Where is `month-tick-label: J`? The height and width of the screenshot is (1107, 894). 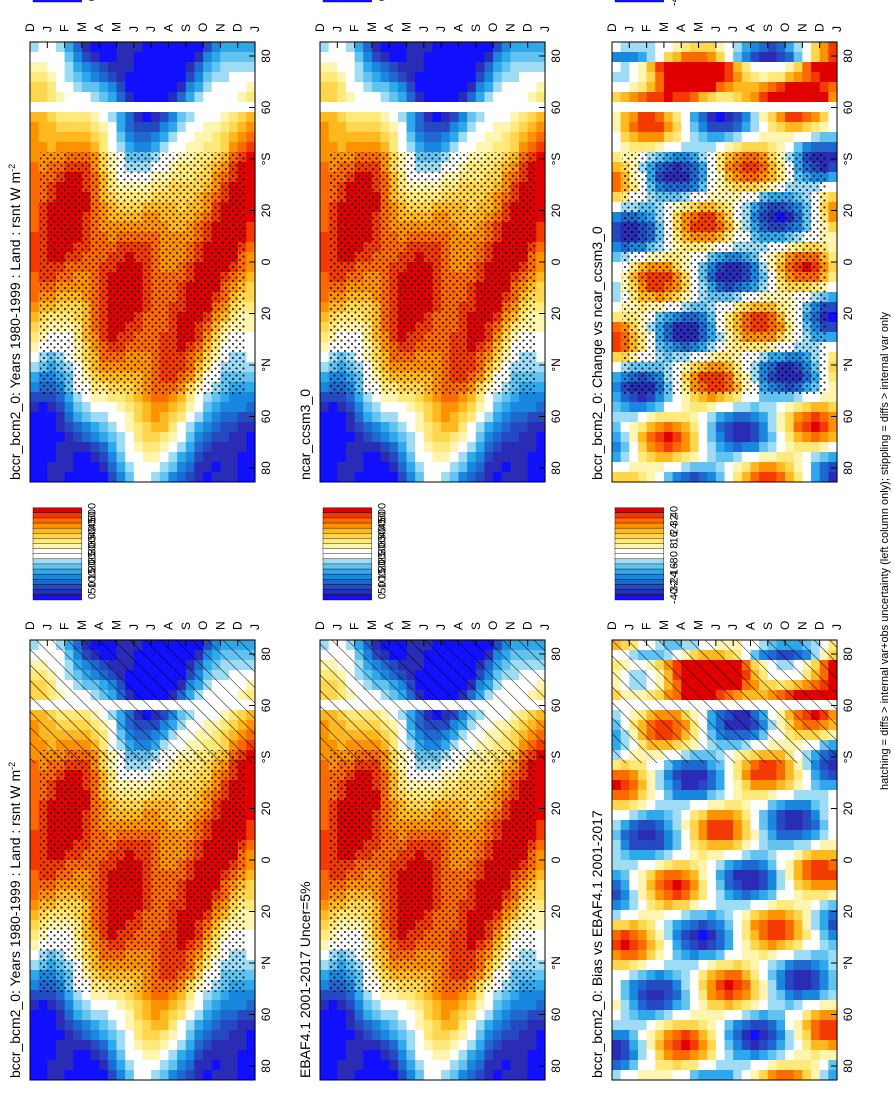
month-tick-label: J is located at coordinates (255, 627).